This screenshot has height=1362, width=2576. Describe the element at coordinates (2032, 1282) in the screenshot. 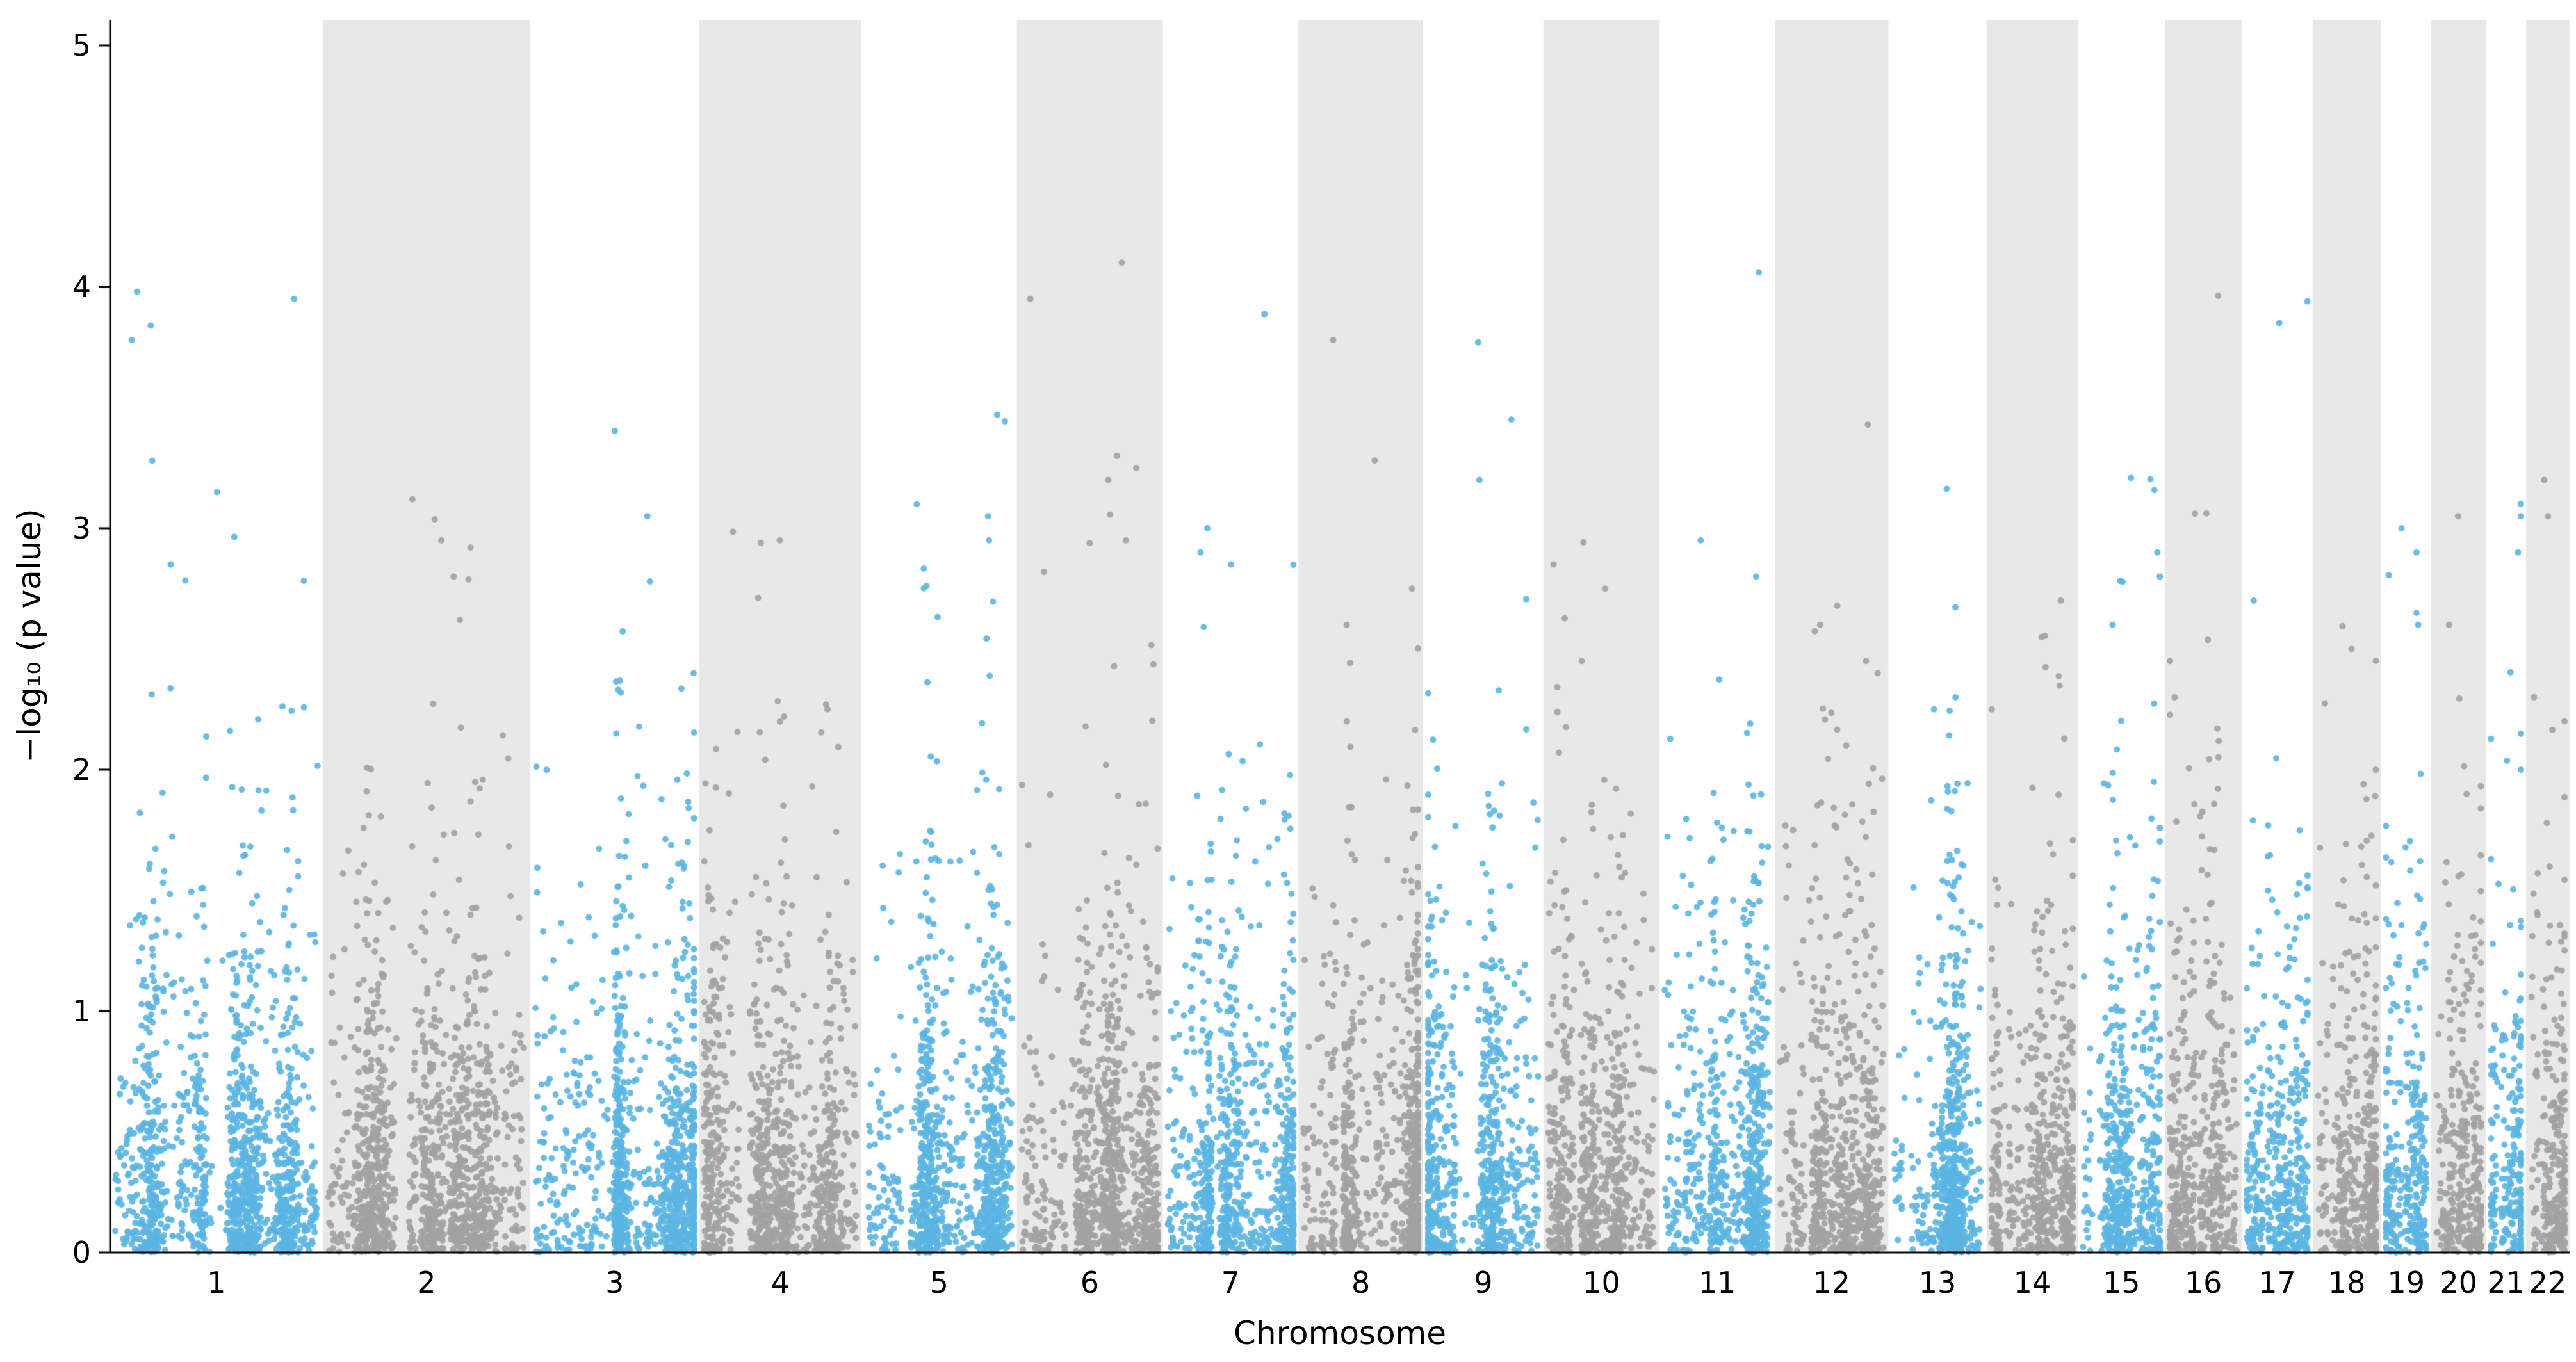

I see `x-tick-label: 14` at that location.